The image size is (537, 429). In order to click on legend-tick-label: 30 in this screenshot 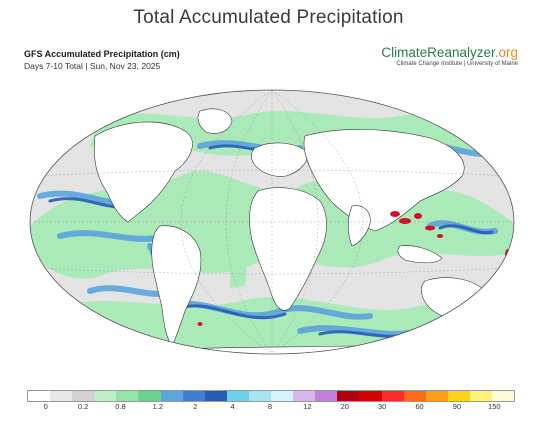, I will do `click(382, 406)`.